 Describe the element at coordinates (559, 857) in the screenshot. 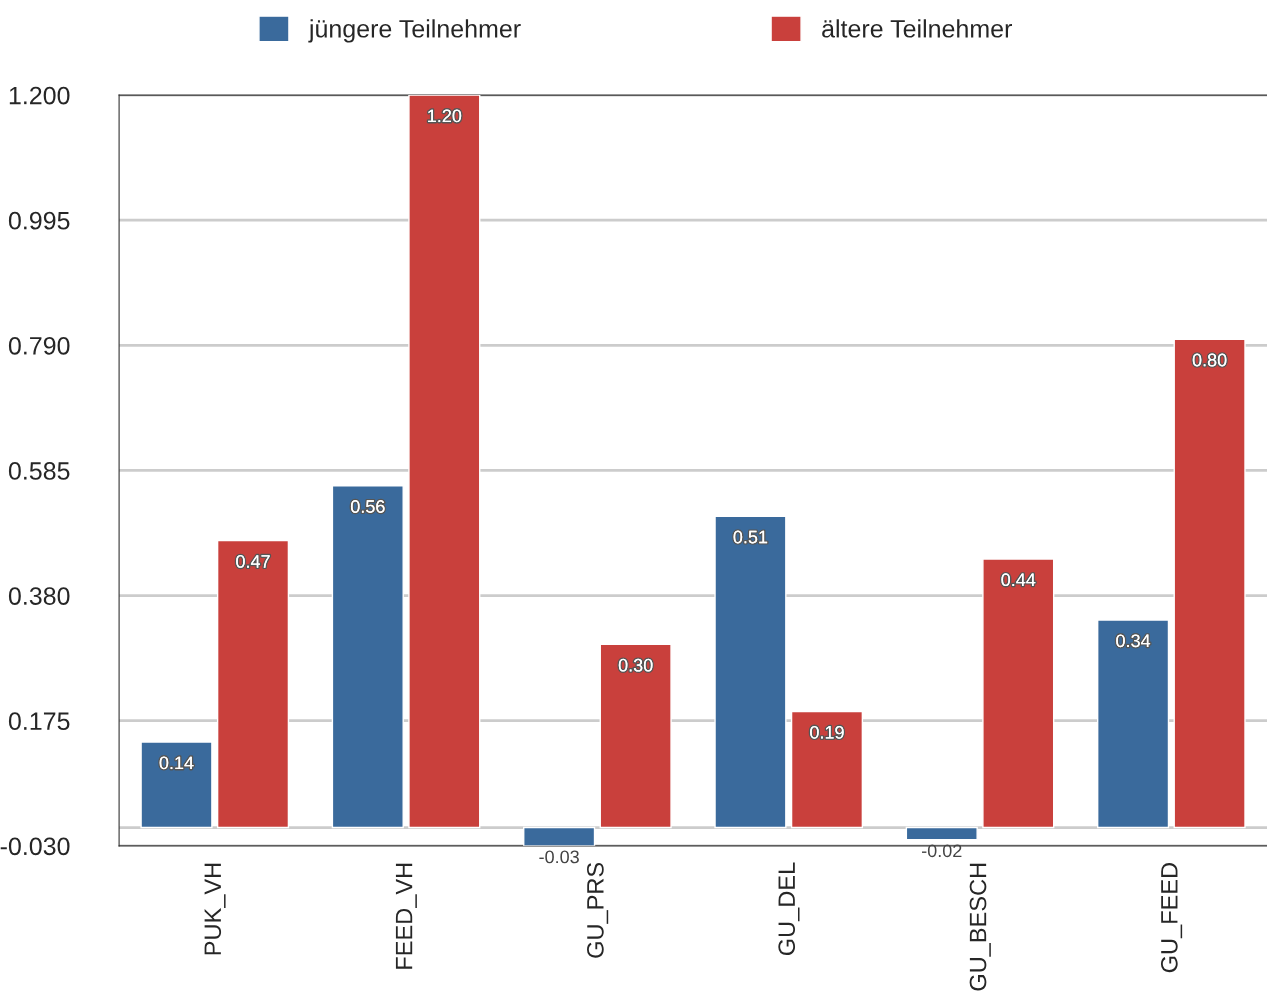

I see `data-label: -0.03` at that location.